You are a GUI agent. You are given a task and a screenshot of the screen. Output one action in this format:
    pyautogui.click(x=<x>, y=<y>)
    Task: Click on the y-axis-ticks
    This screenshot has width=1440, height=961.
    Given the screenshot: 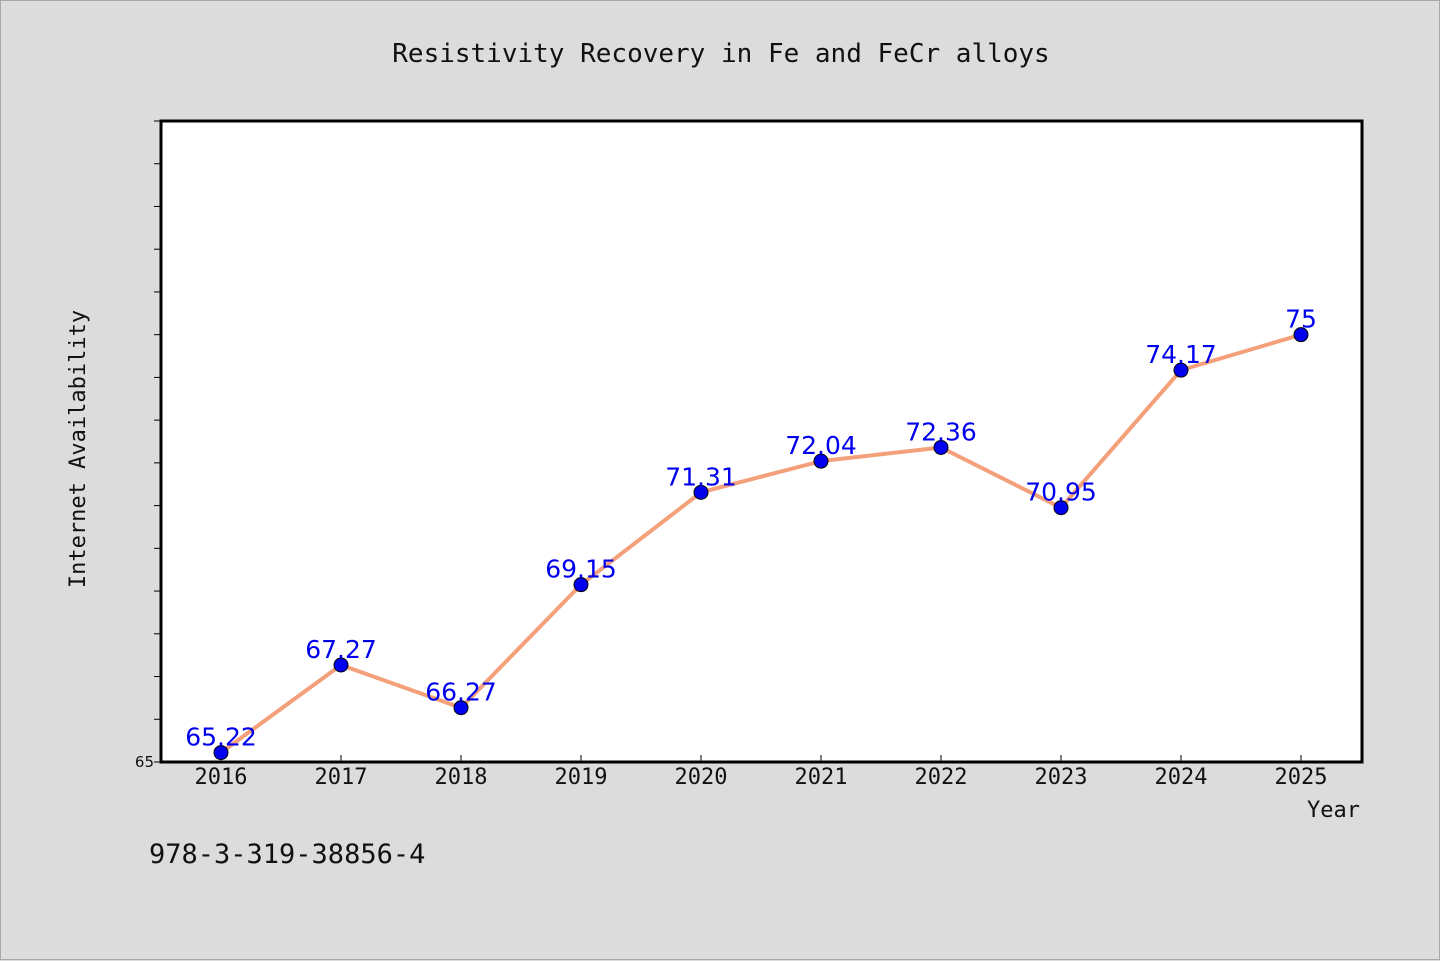 What is the action you would take?
    pyautogui.click(x=157, y=441)
    